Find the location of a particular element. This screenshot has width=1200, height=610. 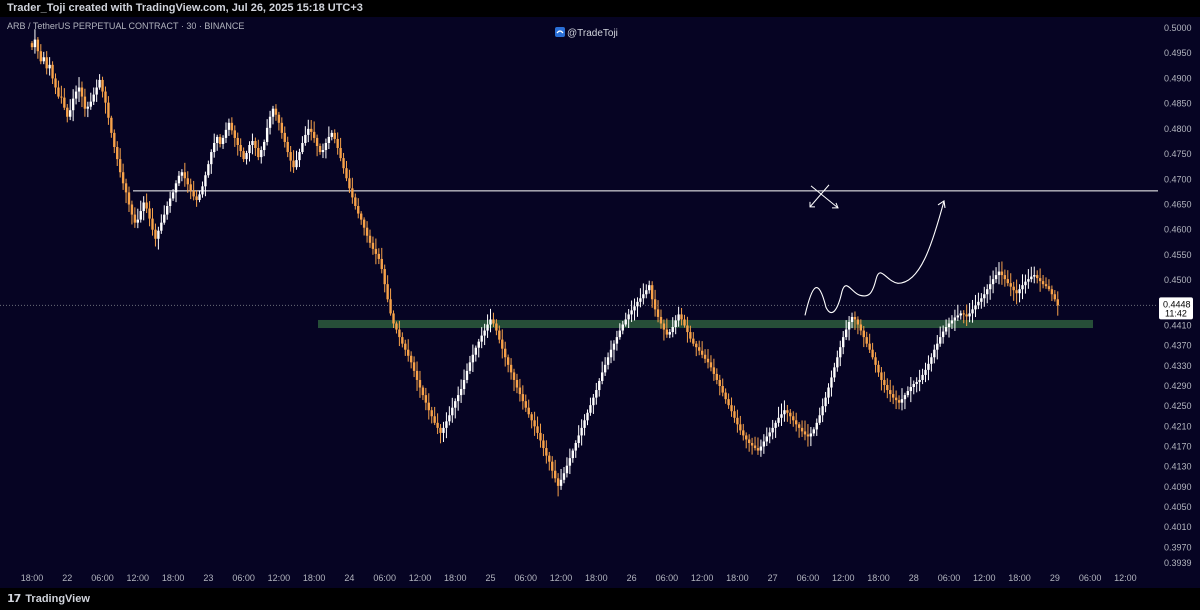

time-tick-label: 25 is located at coordinates (491, 578).